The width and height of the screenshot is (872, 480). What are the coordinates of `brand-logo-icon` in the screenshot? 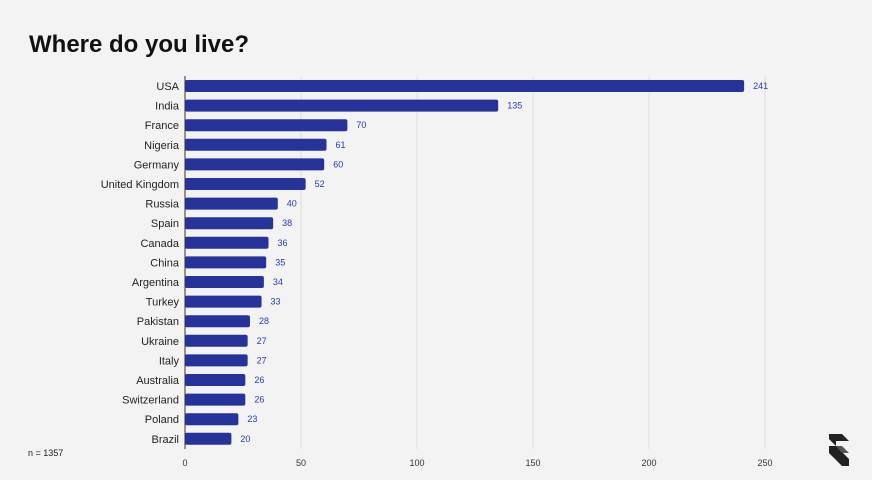 It's located at (839, 450).